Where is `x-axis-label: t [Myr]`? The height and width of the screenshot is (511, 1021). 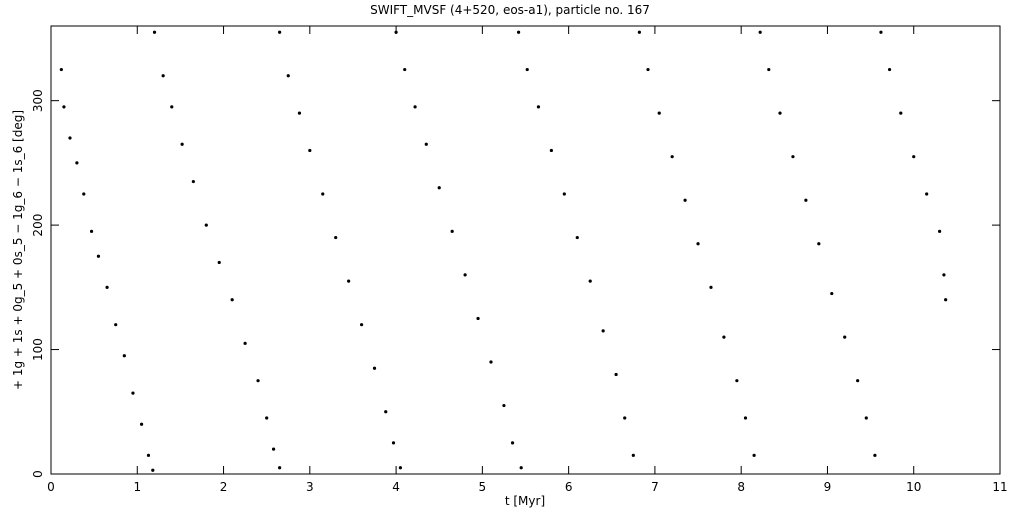
x-axis-label: t [Myr] is located at coordinates (525, 501).